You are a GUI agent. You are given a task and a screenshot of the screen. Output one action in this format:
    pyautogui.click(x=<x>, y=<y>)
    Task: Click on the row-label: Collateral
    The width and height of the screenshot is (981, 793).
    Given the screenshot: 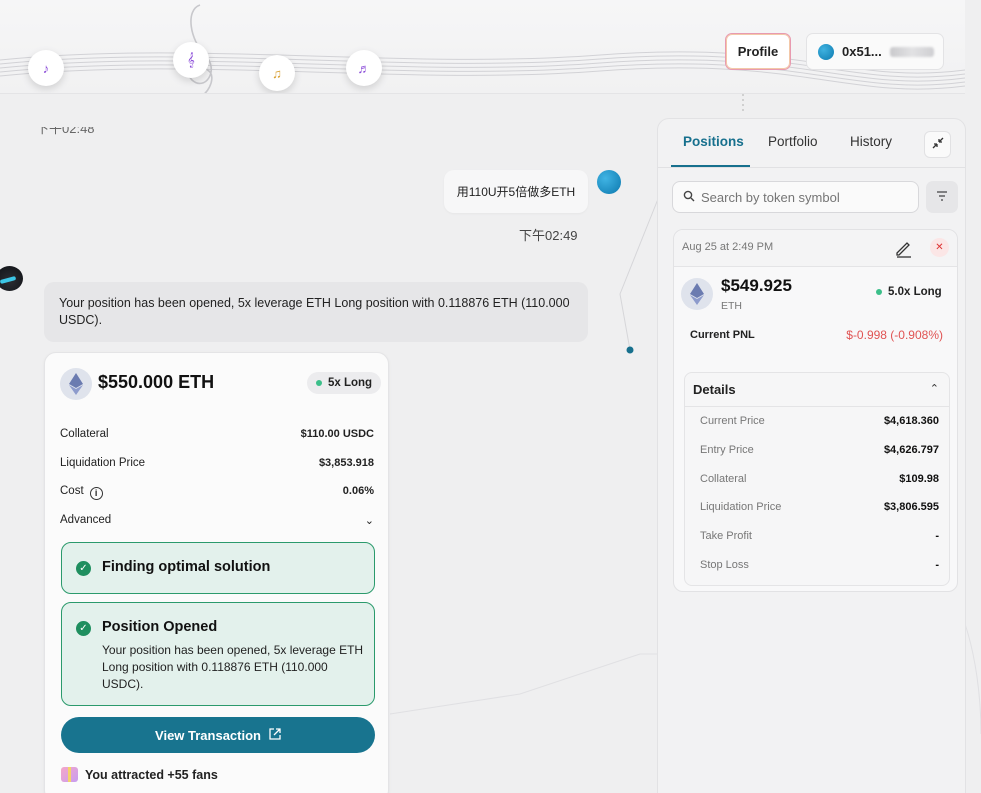 What is the action you would take?
    pyautogui.click(x=84, y=434)
    